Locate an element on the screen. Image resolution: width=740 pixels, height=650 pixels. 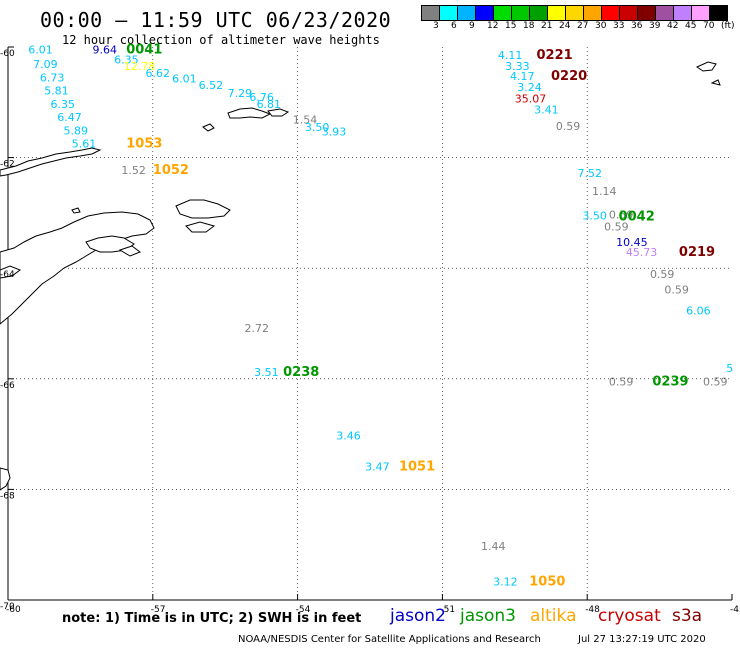
wave-height-value: 35.07 is located at coordinates (531, 98).